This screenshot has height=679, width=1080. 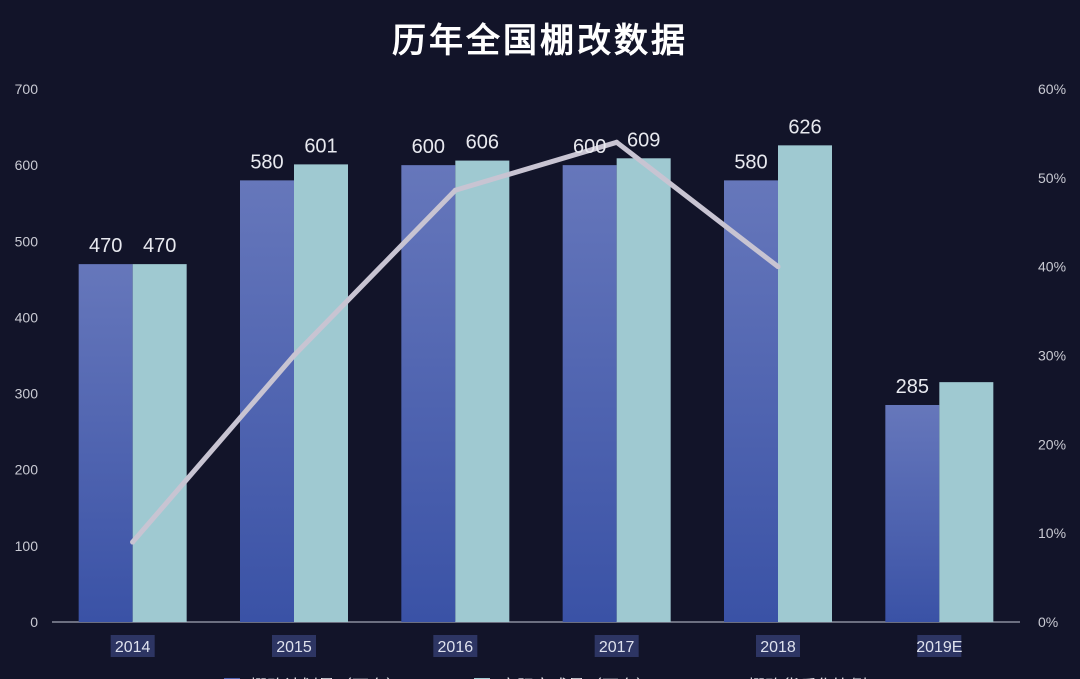 I want to click on x-tick-label: 2019E, so click(x=939, y=647).